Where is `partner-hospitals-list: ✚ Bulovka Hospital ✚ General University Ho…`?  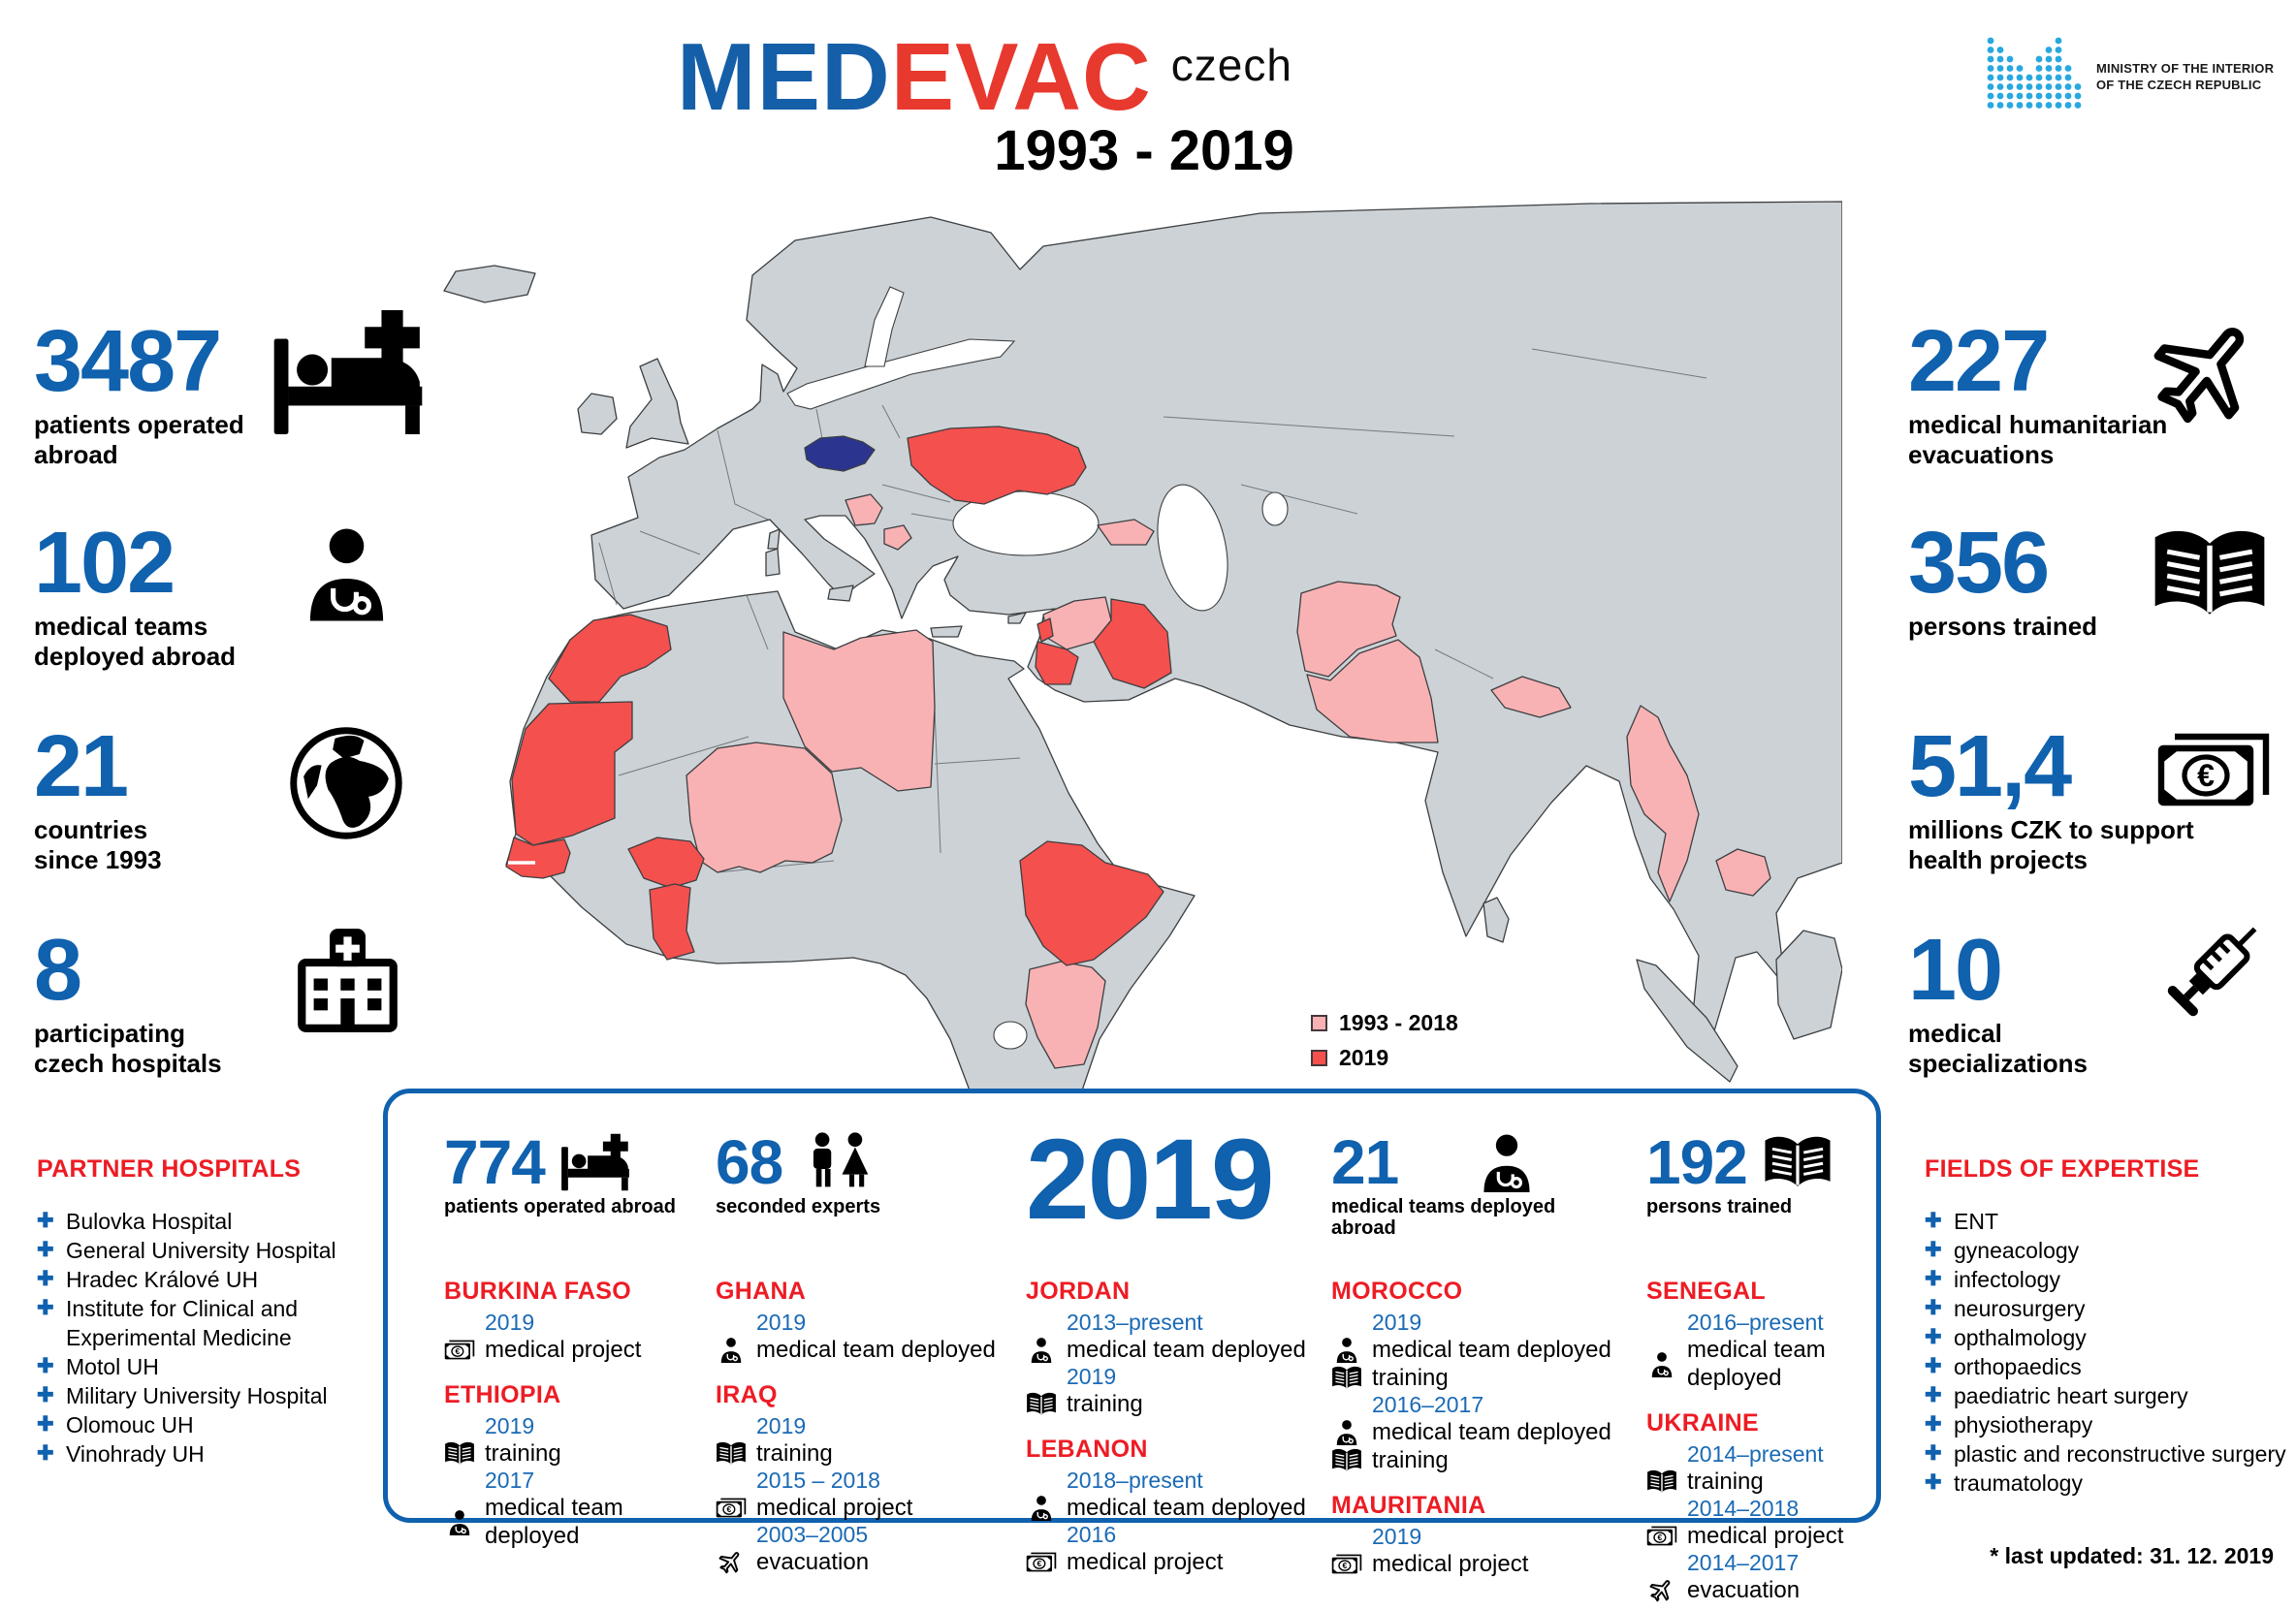 partner-hospitals-list: ✚ Bulovka Hospital ✚ General University Ho… is located at coordinates (209, 1338).